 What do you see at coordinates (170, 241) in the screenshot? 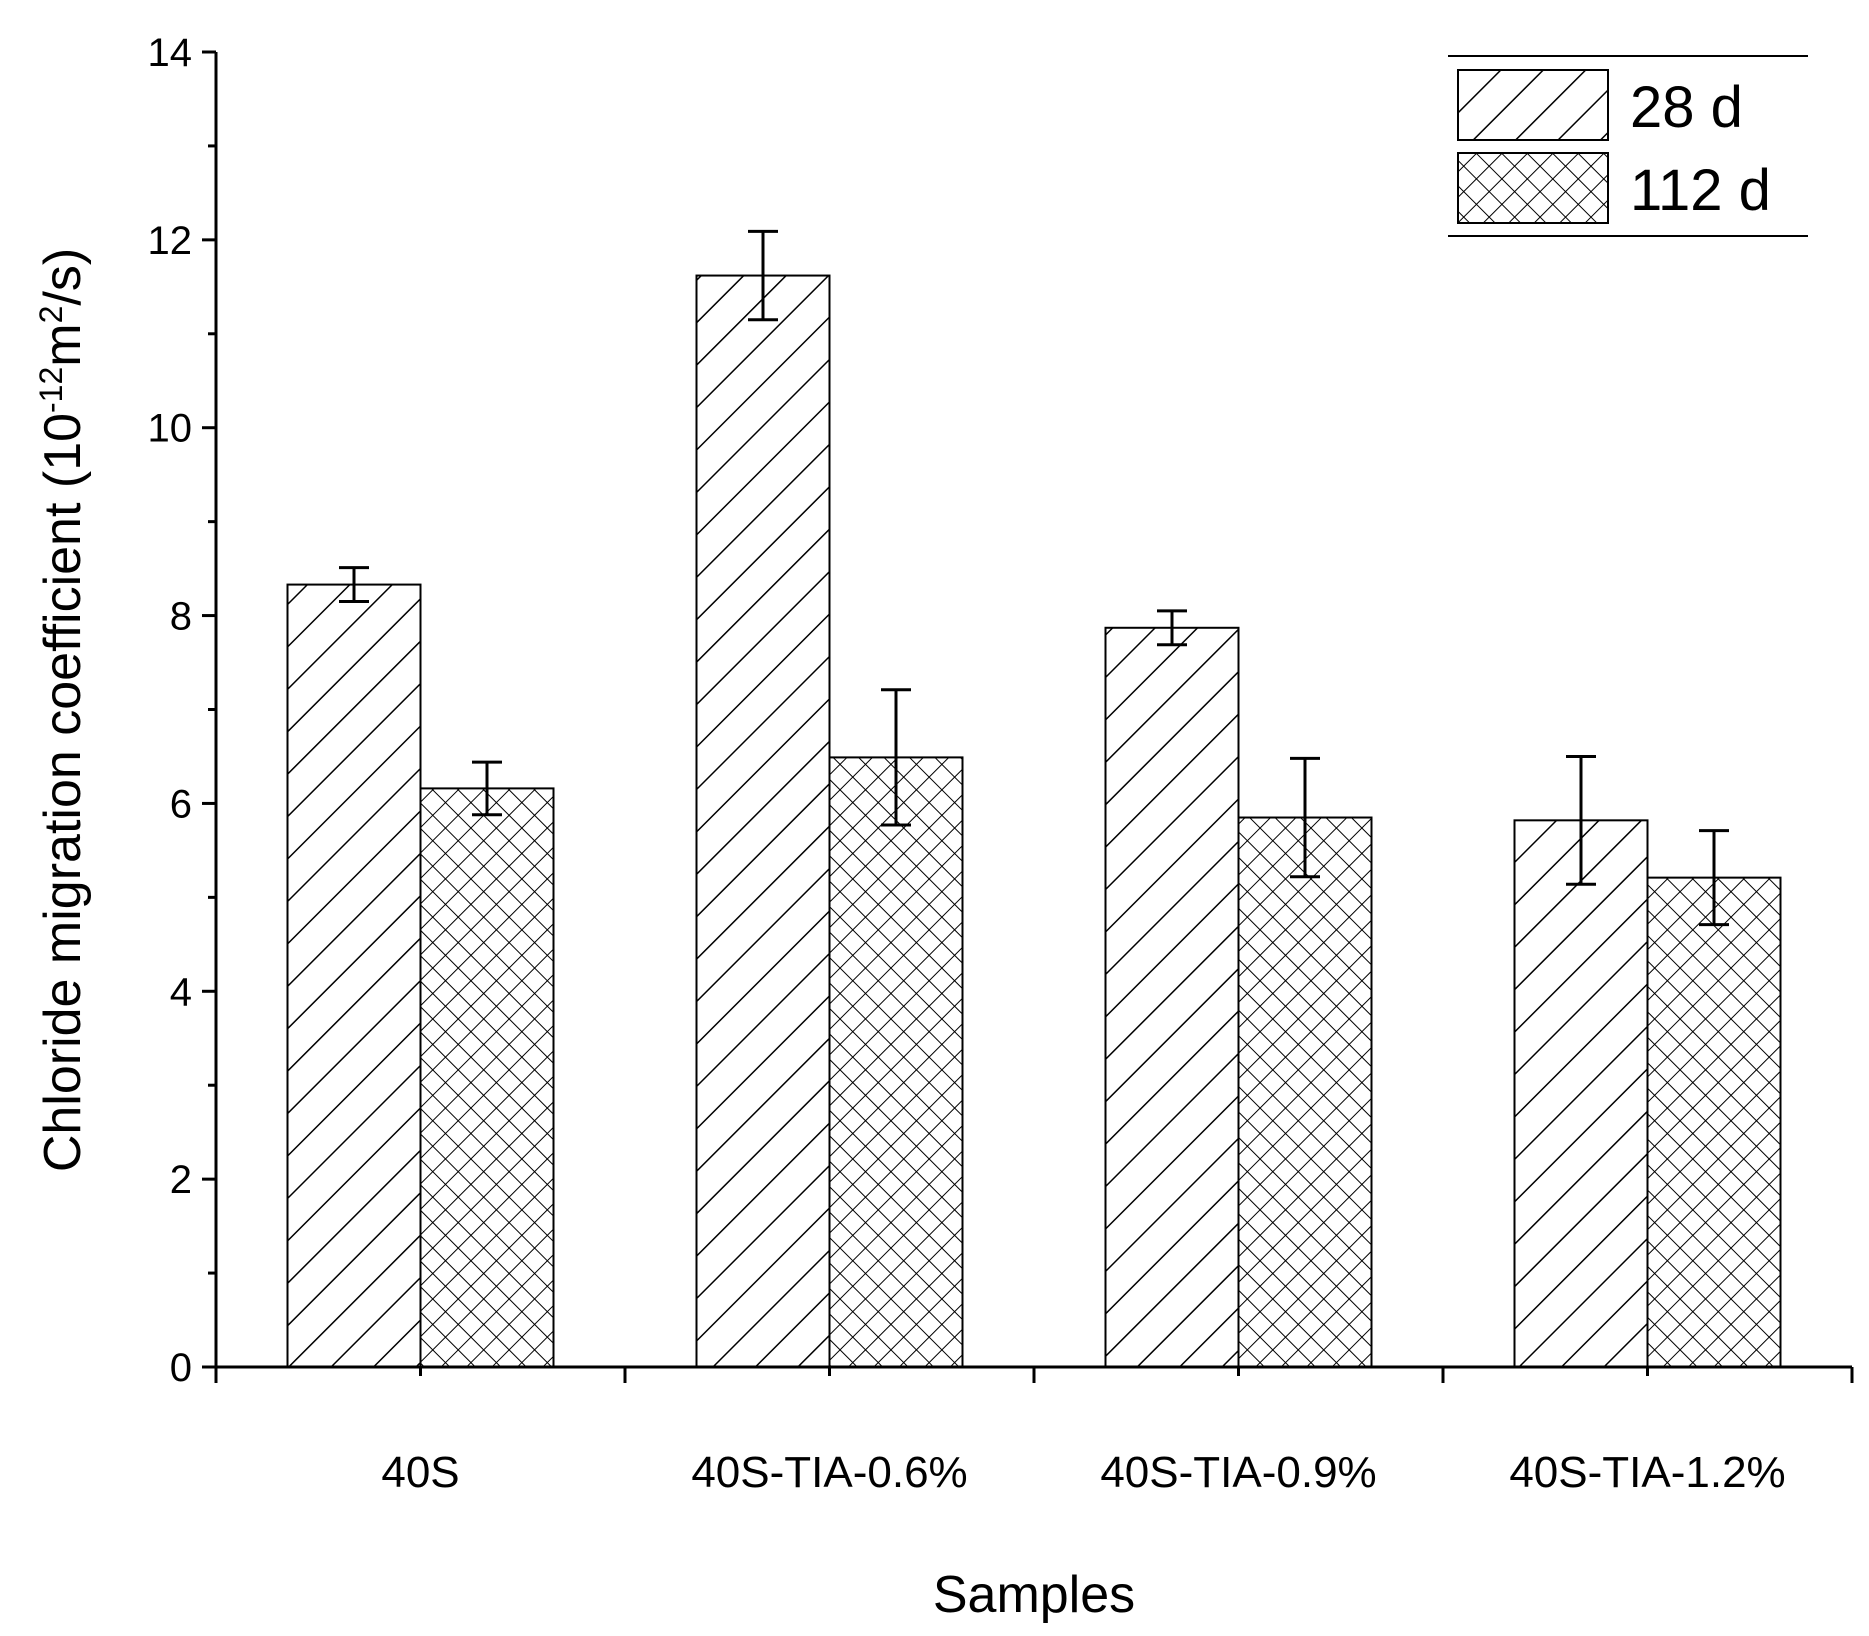
I see `y-tick-label: 12` at bounding box center [170, 241].